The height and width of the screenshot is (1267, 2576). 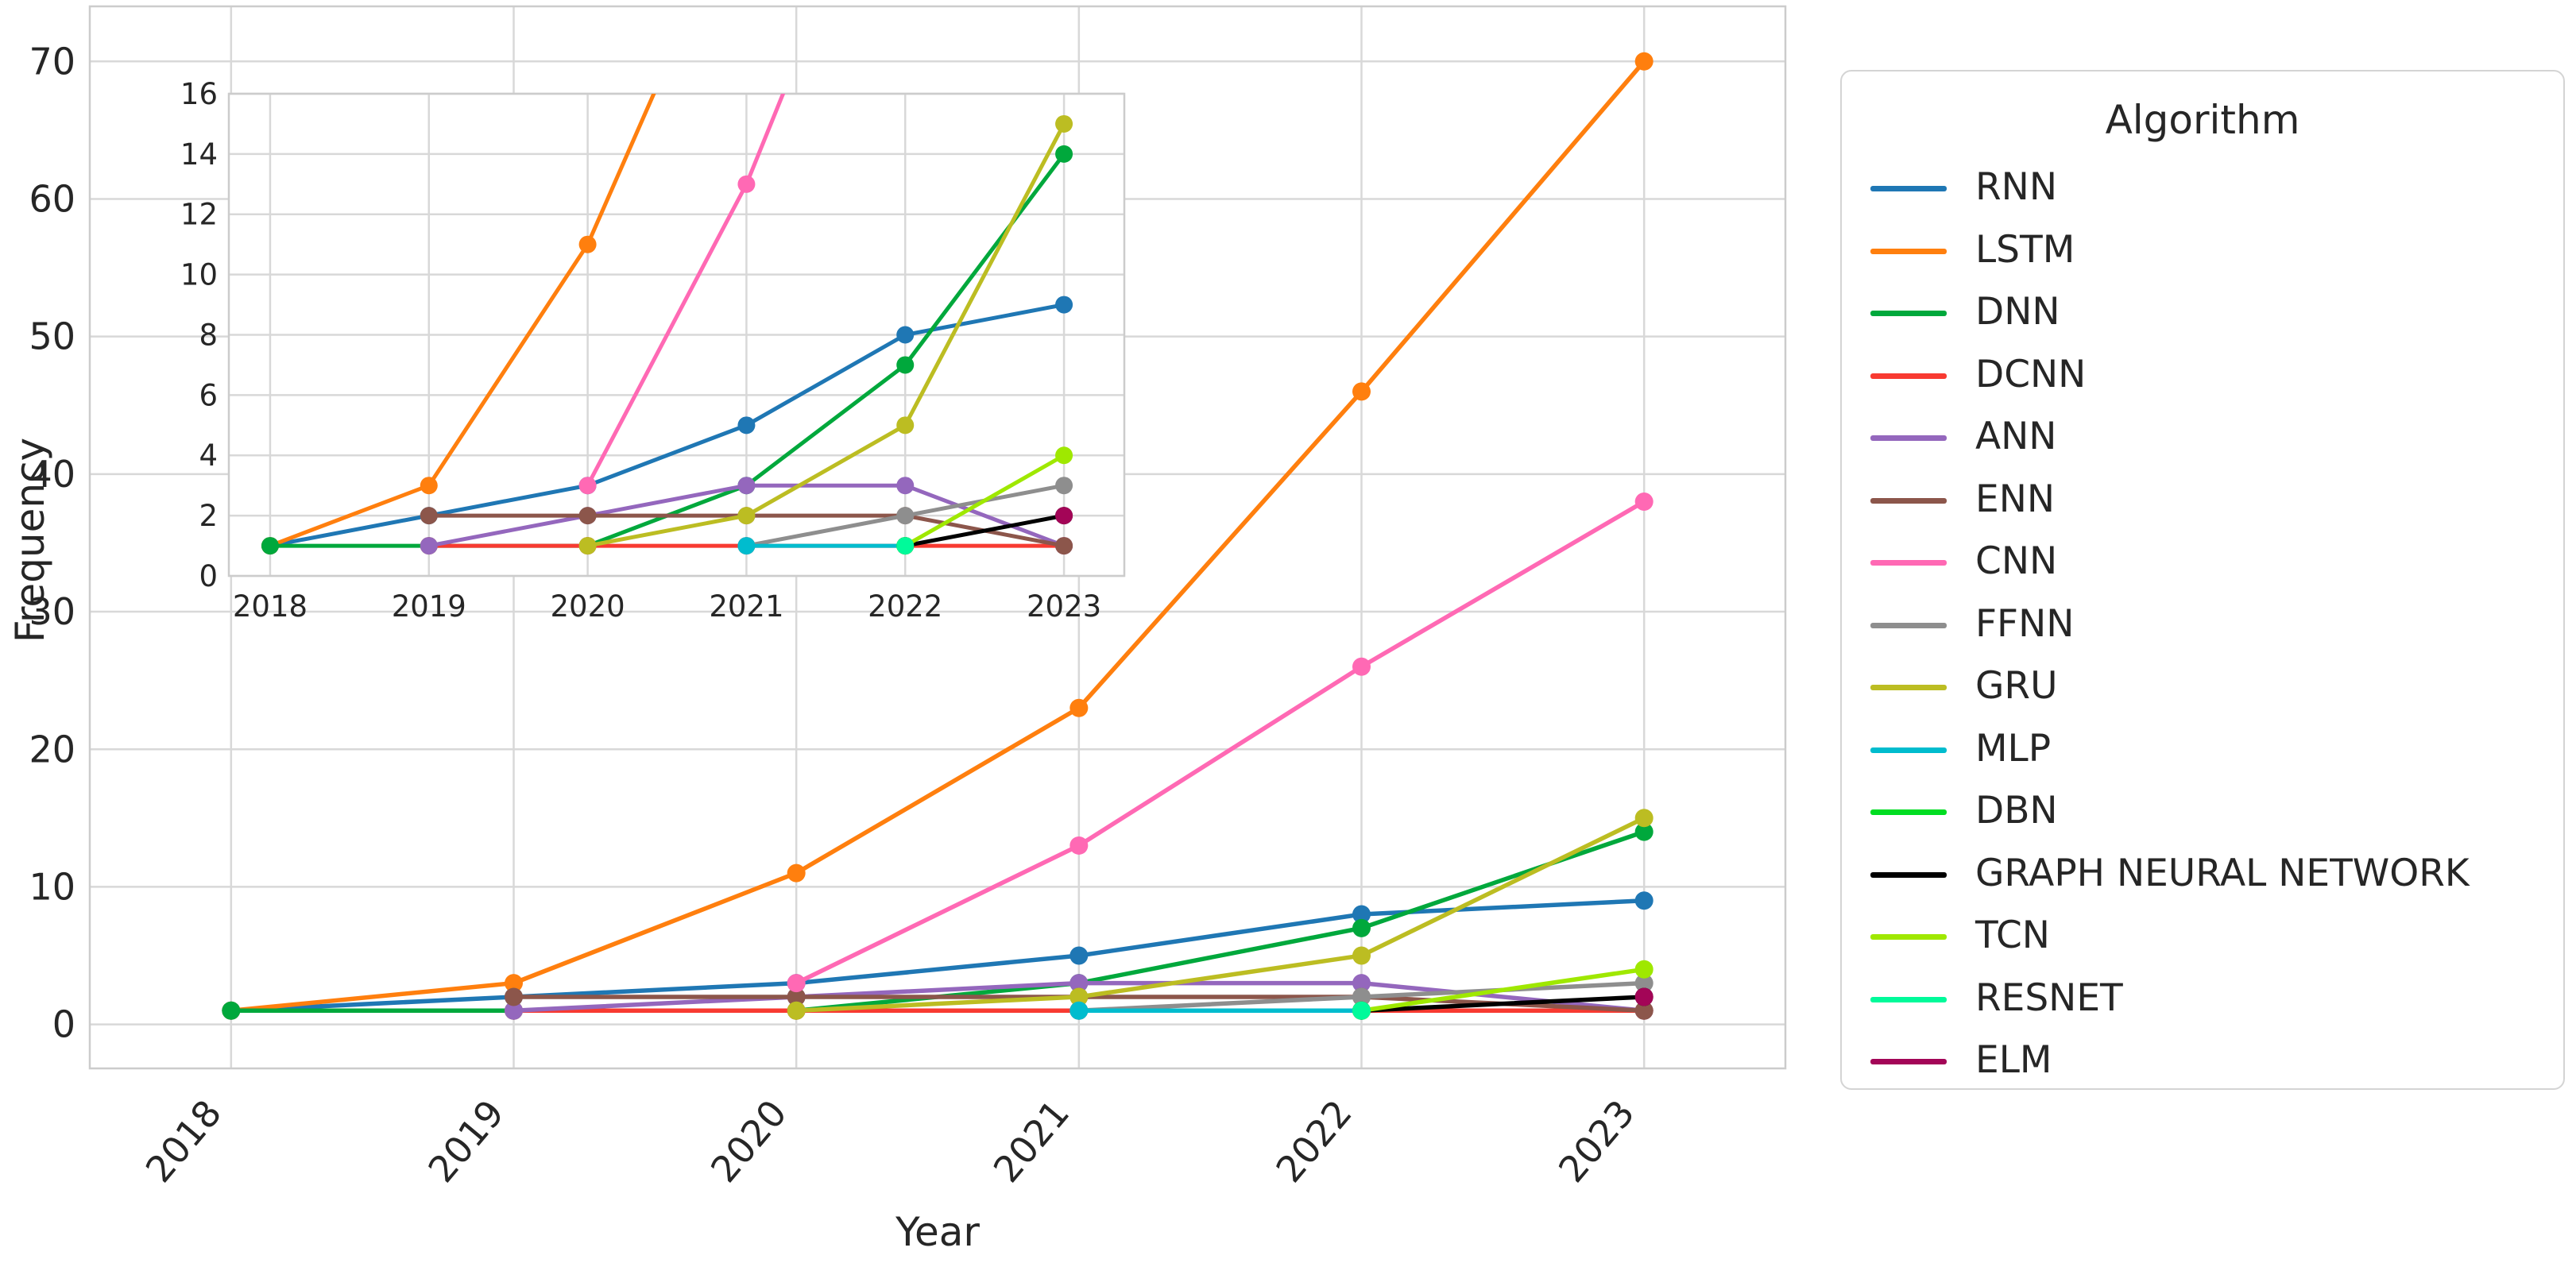 I want to click on legend-item-label: ELM, so click(x=2014, y=1060).